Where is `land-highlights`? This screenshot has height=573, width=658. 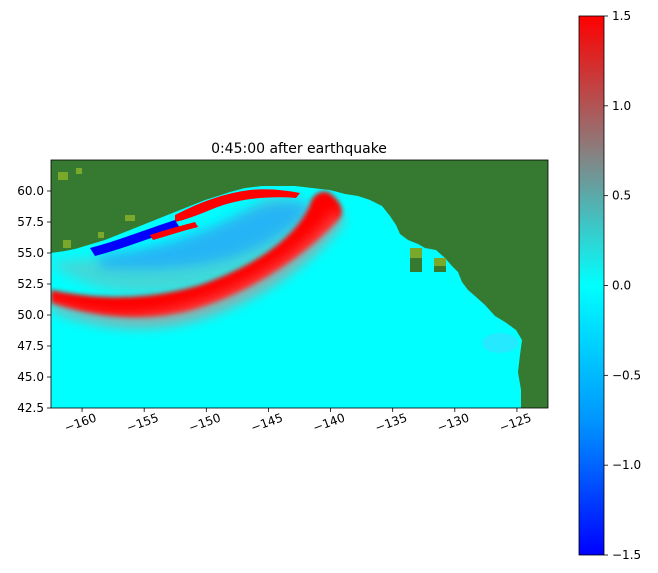
land-highlights is located at coordinates (252, 217).